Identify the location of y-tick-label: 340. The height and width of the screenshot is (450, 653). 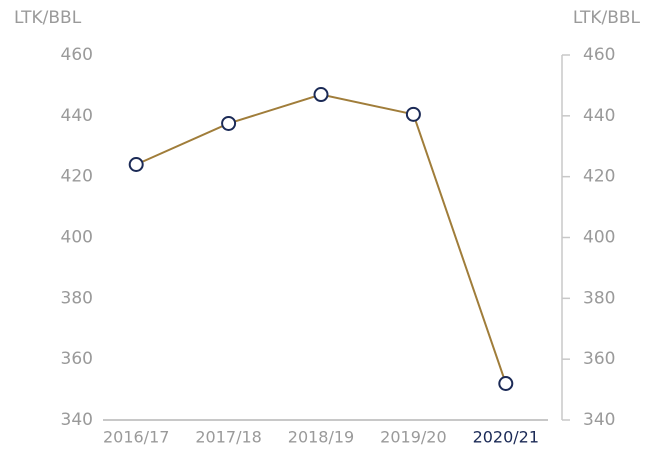
(77, 420).